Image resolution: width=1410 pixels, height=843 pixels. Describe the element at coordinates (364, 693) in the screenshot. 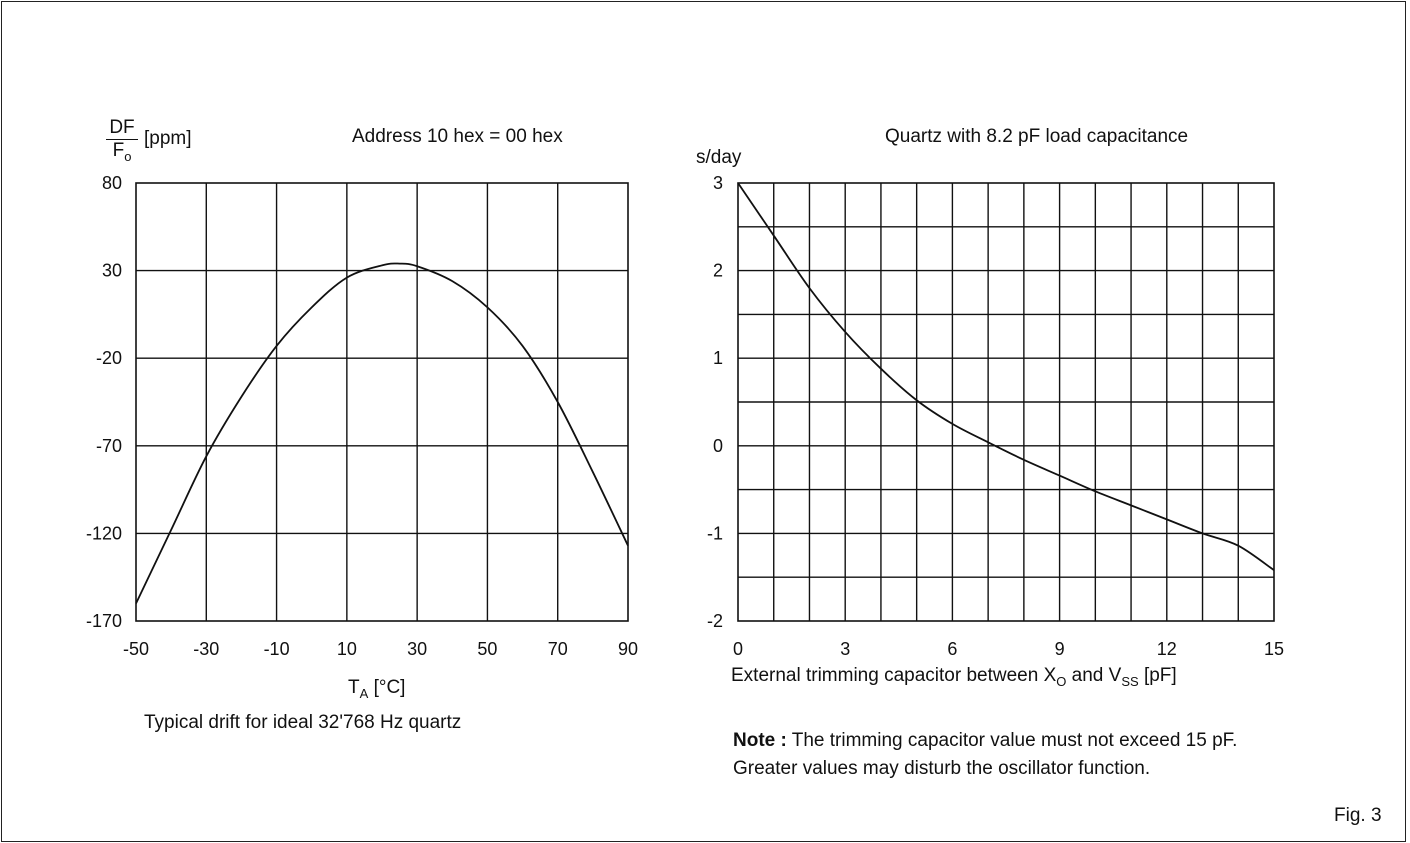

I see `left-xlabel-sub: A` at that location.